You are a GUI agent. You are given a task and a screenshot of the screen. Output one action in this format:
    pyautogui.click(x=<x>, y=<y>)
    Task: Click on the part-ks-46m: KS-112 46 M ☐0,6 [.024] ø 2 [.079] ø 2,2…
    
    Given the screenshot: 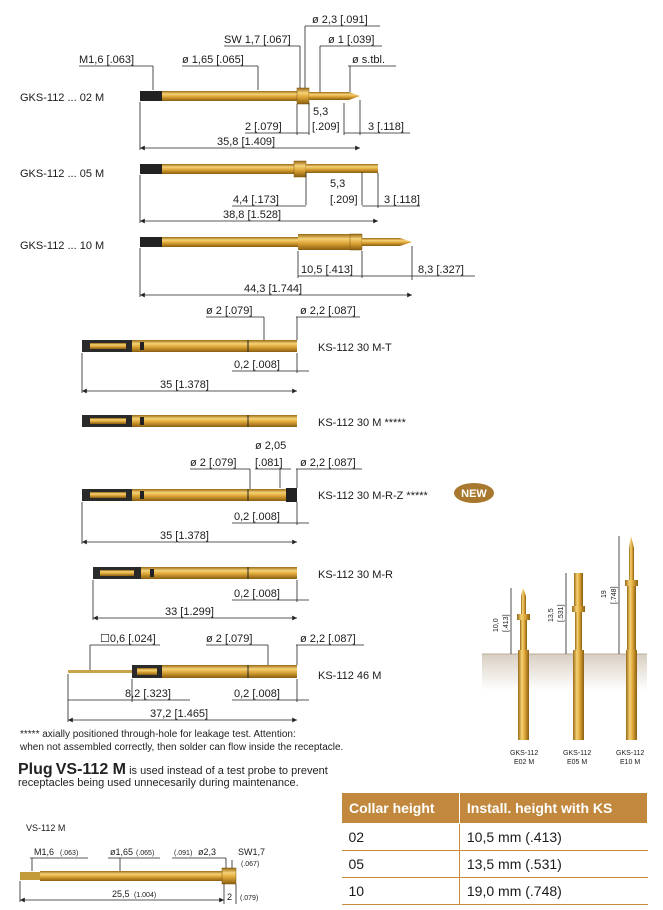 What is the action you would take?
    pyautogui.click(x=224, y=678)
    